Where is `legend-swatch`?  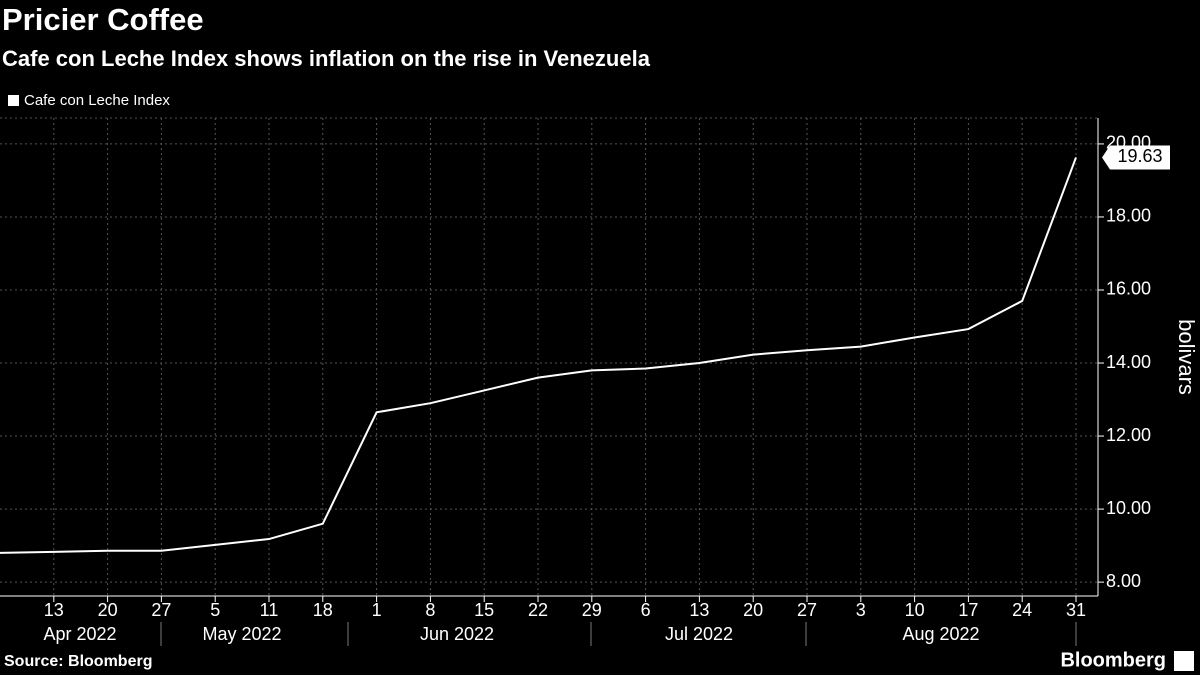
legend-swatch is located at coordinates (13, 100).